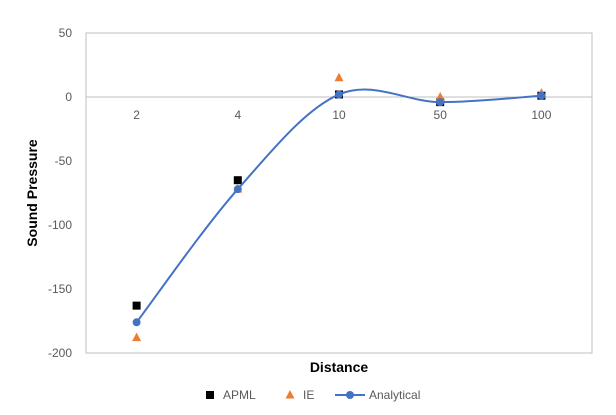  Describe the element at coordinates (66, 33) in the screenshot. I see `y-tick-label: 50` at that location.